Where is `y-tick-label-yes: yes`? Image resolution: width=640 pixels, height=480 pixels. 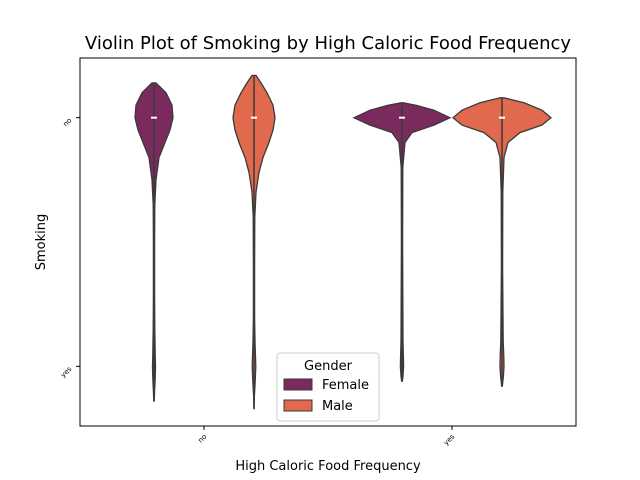 y-tick-label-yes: yes is located at coordinates (66, 372).